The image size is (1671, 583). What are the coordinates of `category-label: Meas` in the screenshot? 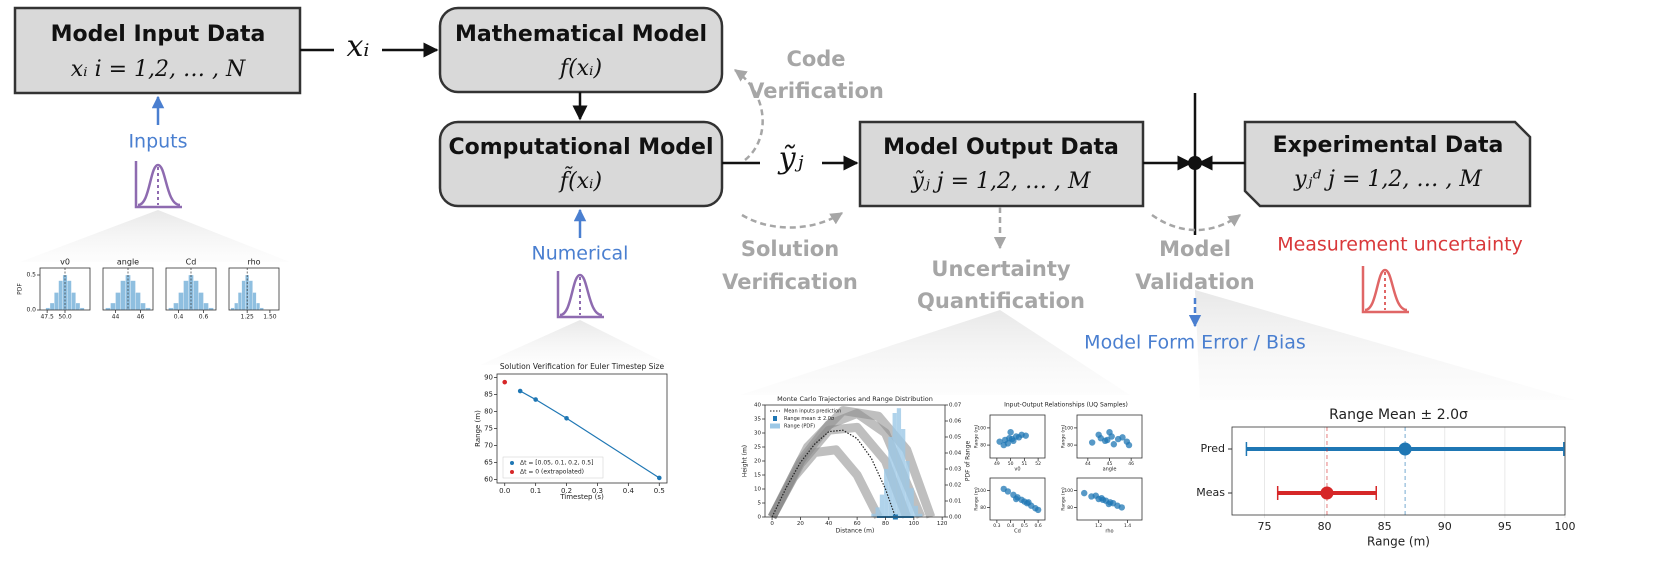 It's located at (1210, 492).